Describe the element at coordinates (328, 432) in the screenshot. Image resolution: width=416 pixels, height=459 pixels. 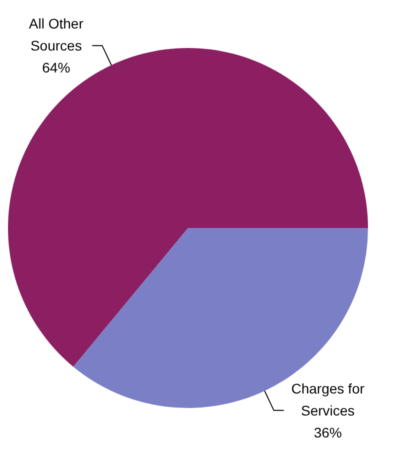
I see `data-label: 36%` at that location.